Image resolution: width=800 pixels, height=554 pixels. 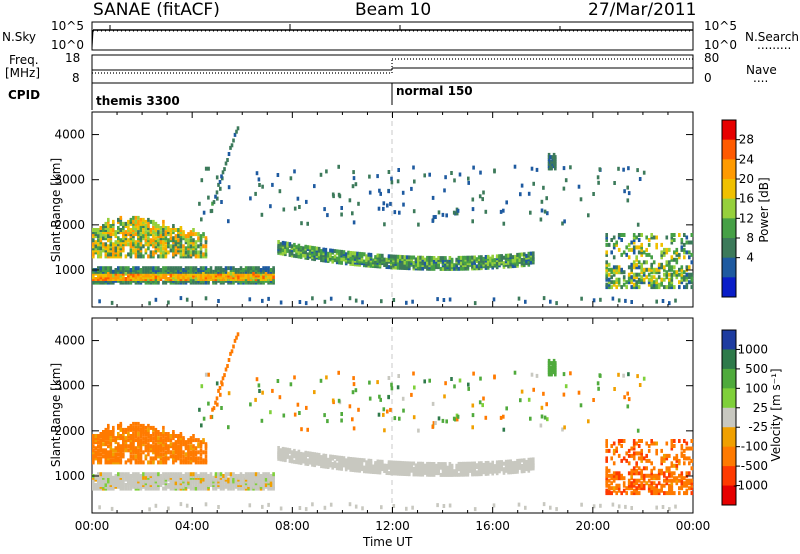 What do you see at coordinates (754, 466) in the screenshot?
I see `colorbar-label: -500` at bounding box center [754, 466].